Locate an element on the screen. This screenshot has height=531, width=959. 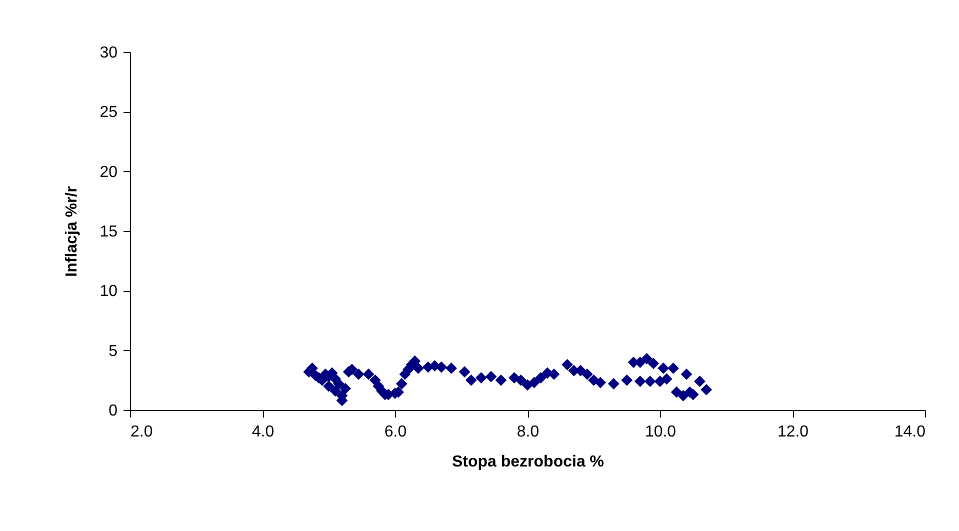
y-tick-label: 10 is located at coordinates (109, 291).